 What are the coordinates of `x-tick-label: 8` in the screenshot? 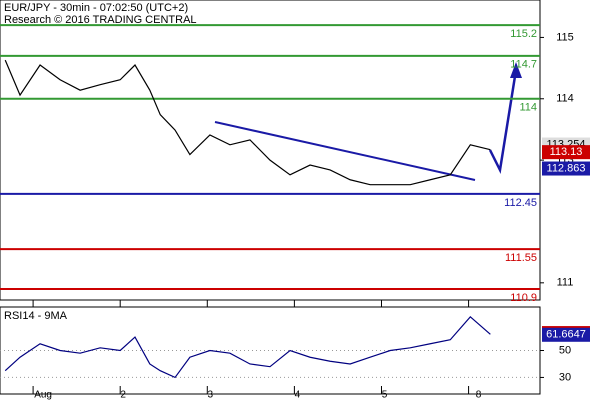 It's located at (479, 395).